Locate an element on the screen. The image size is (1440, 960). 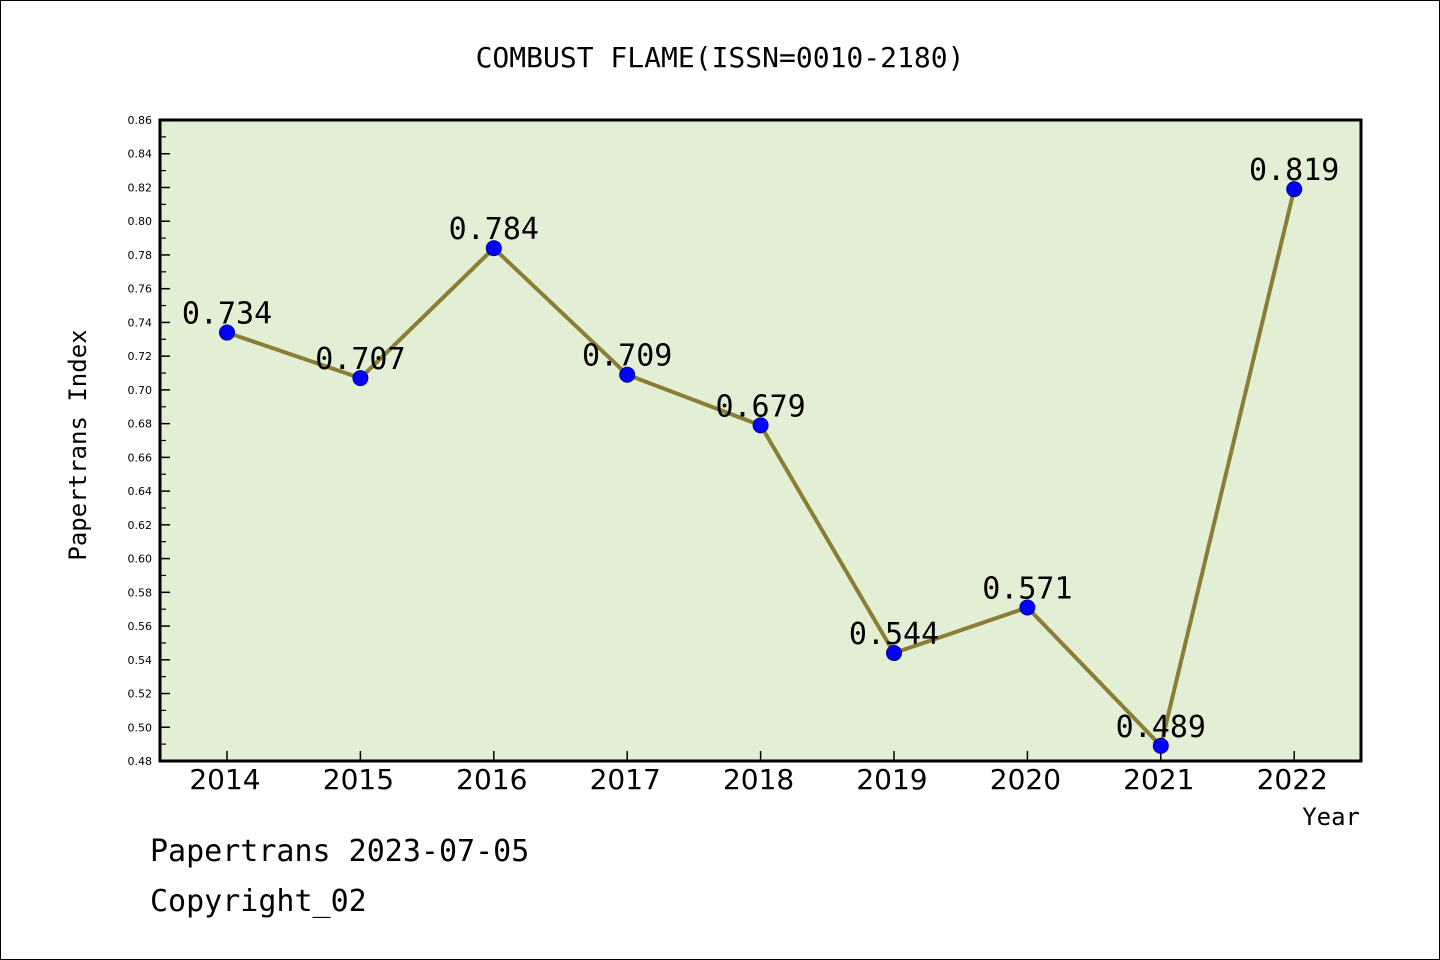
data-label: 0.489 is located at coordinates (1161, 727).